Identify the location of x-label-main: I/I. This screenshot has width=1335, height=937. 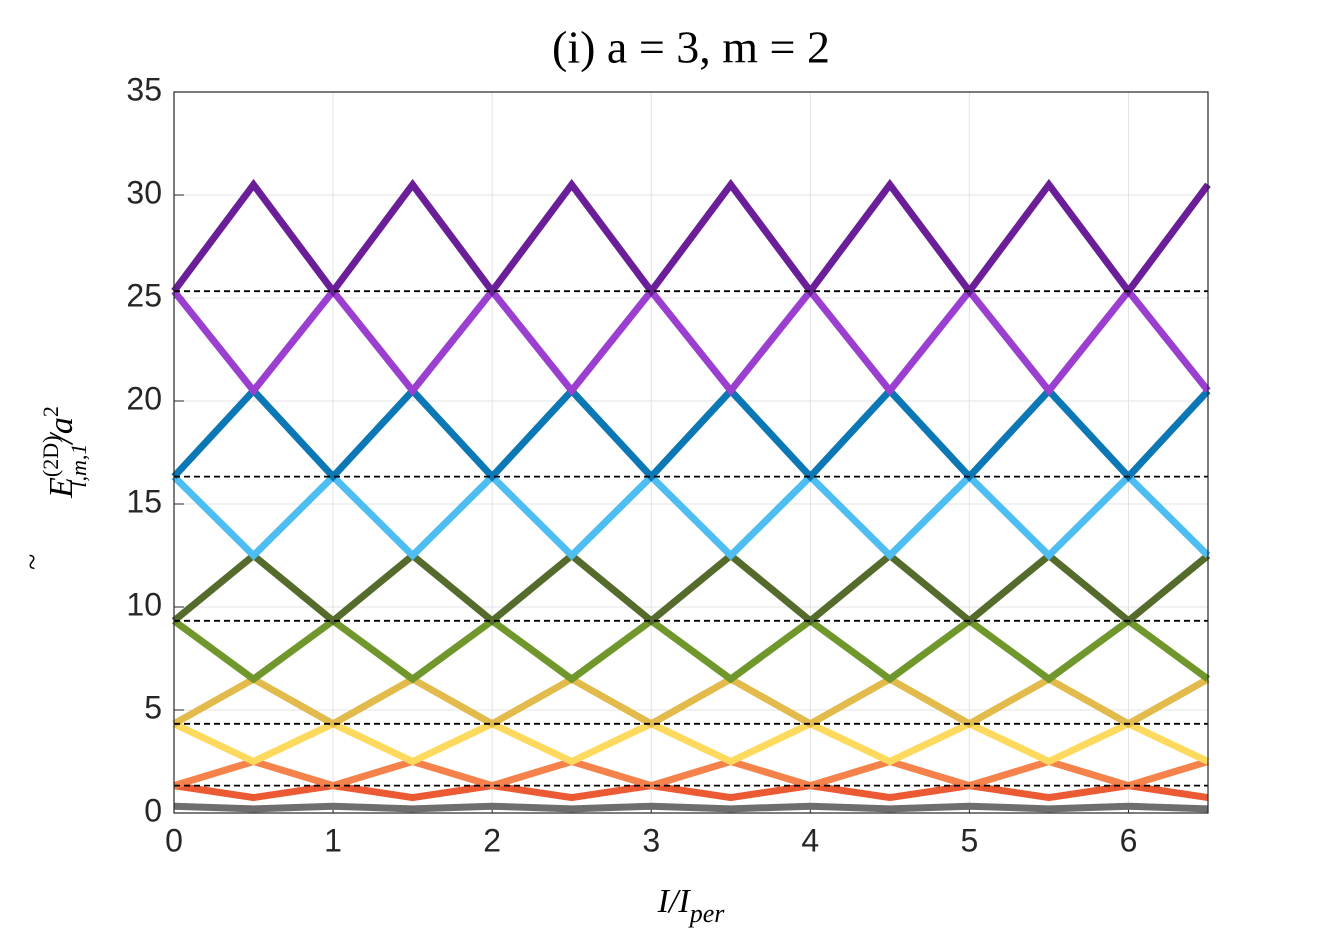
(674, 901).